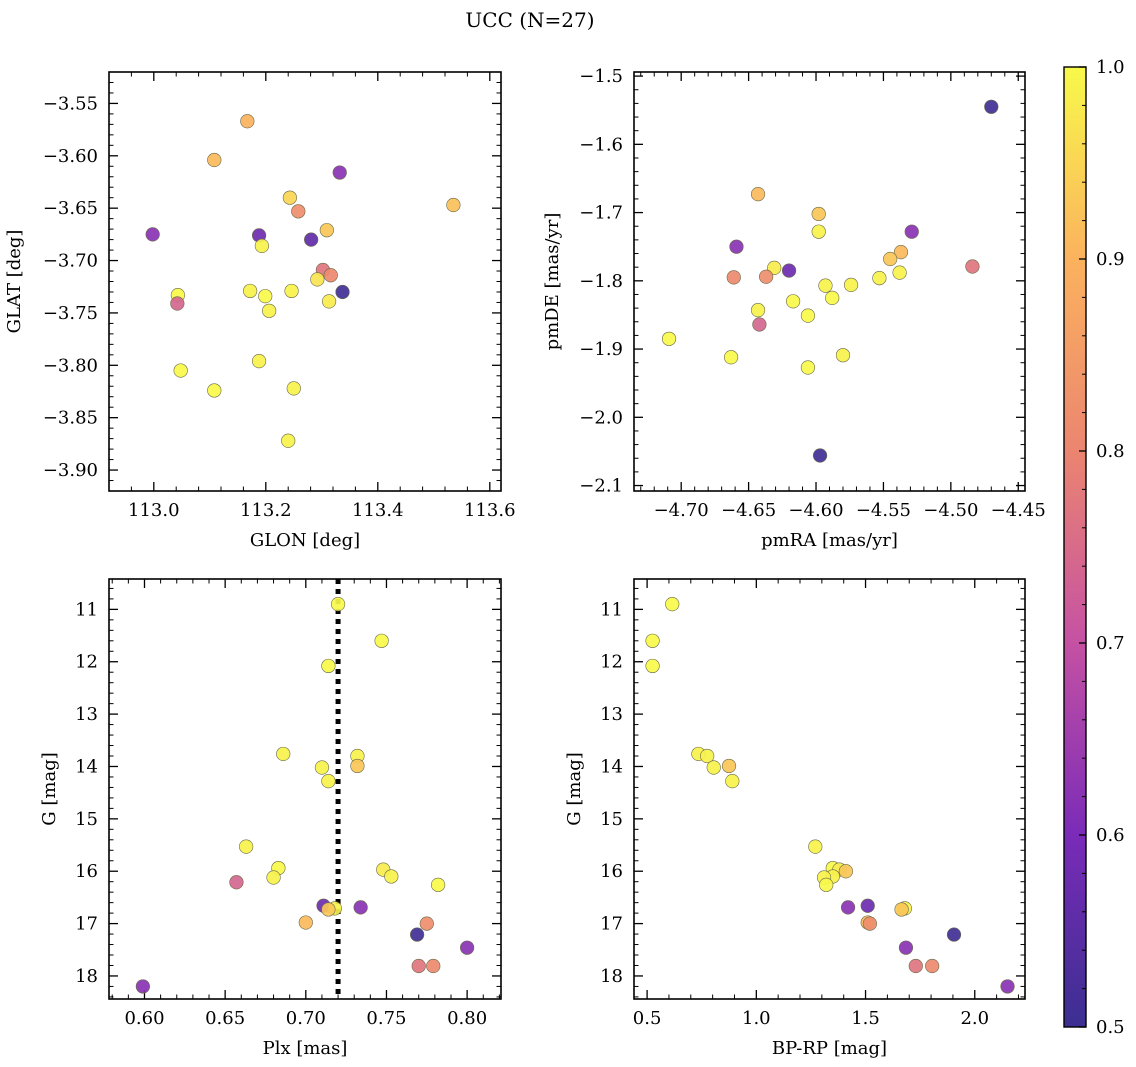 This screenshot has height=1067, width=1136. I want to click on x-axis-label: GLON [deg], so click(305, 540).